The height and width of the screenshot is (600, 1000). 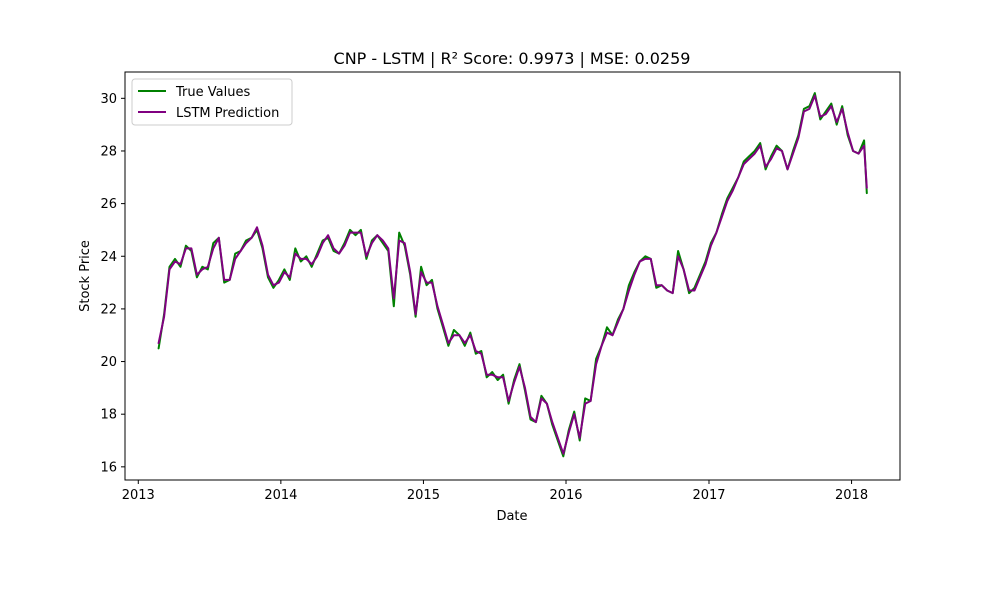 I want to click on y-tick-label: 16, so click(x=108, y=467).